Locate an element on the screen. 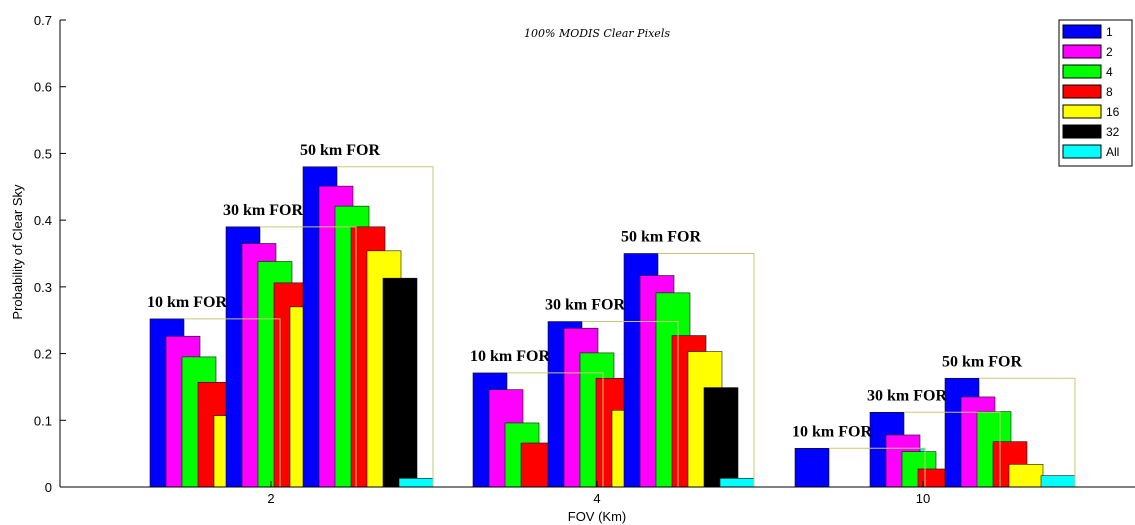 The height and width of the screenshot is (525, 1135). x-tick-label: 2 is located at coordinates (270, 498).